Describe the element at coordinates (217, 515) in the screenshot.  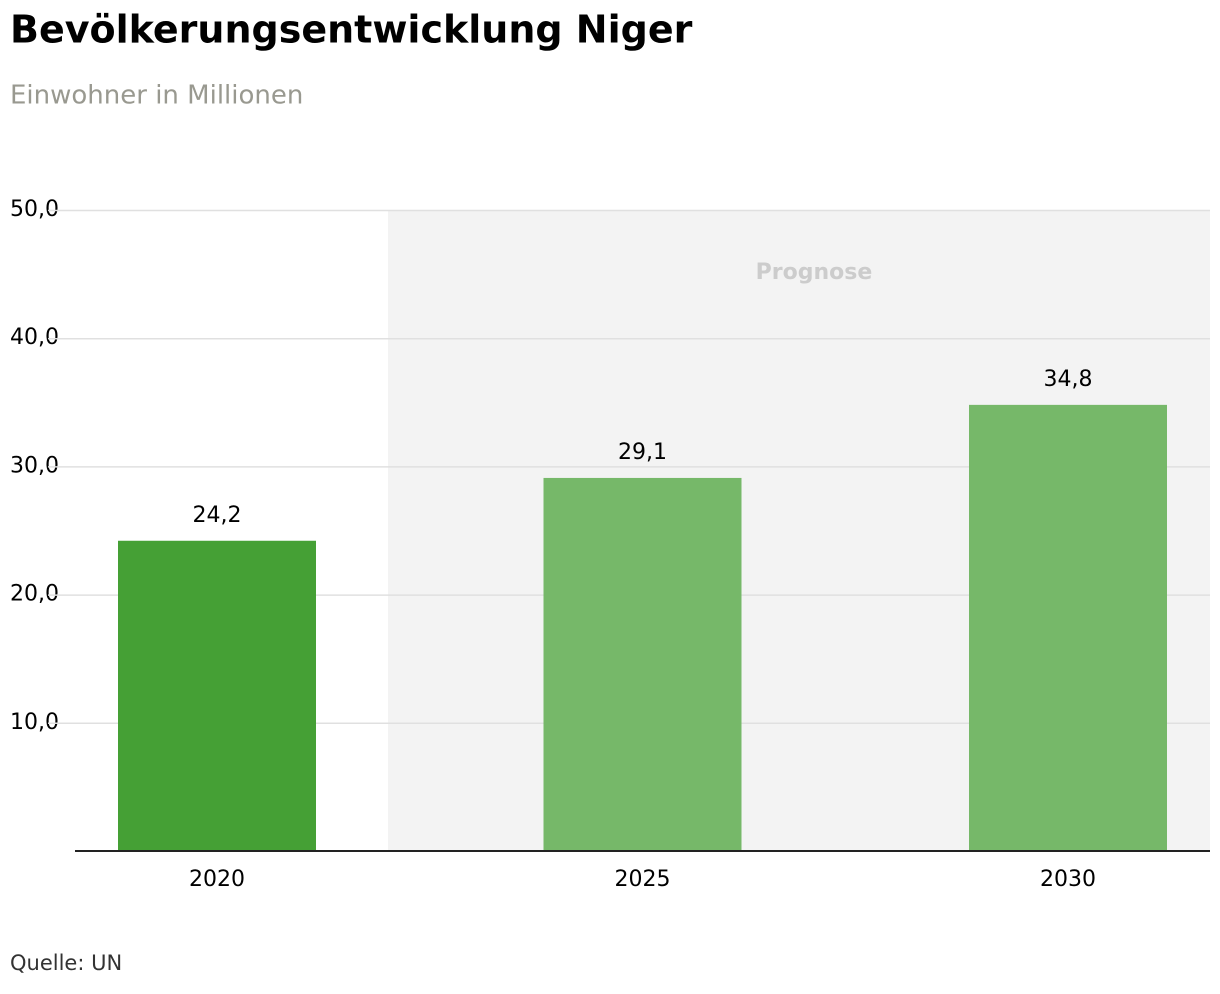
I see `value-label: 24,2` at that location.